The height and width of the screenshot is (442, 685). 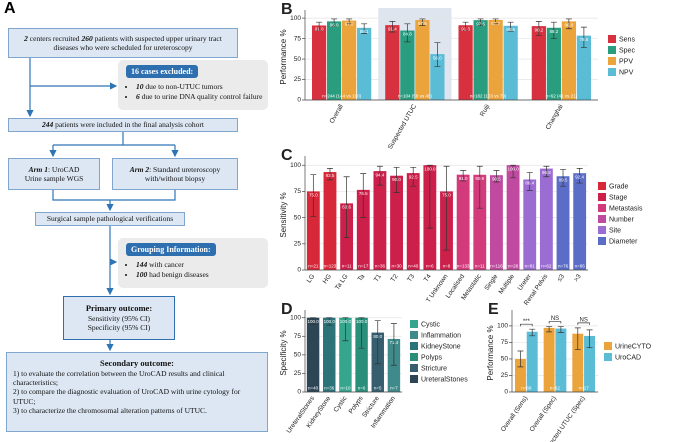 I want to click on text: centers recruited, so click(x=54, y=38).